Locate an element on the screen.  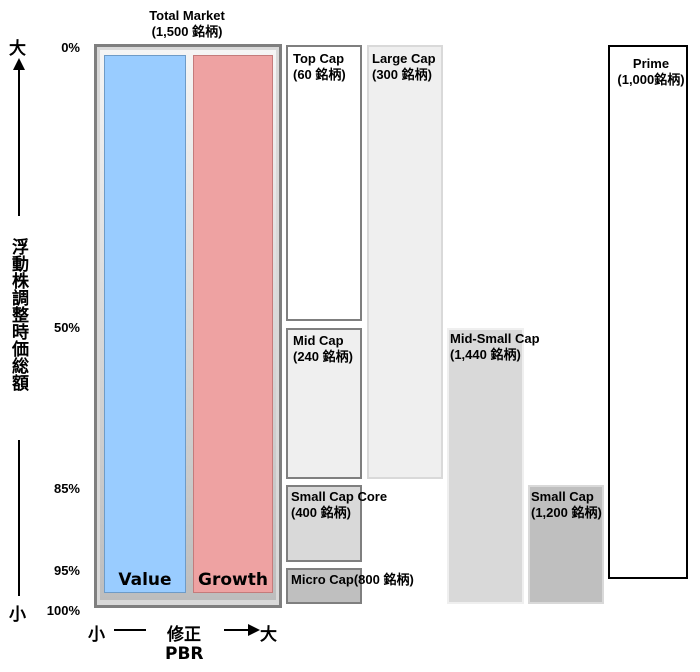
small-cap-label: Small Cap is located at coordinates (562, 496).